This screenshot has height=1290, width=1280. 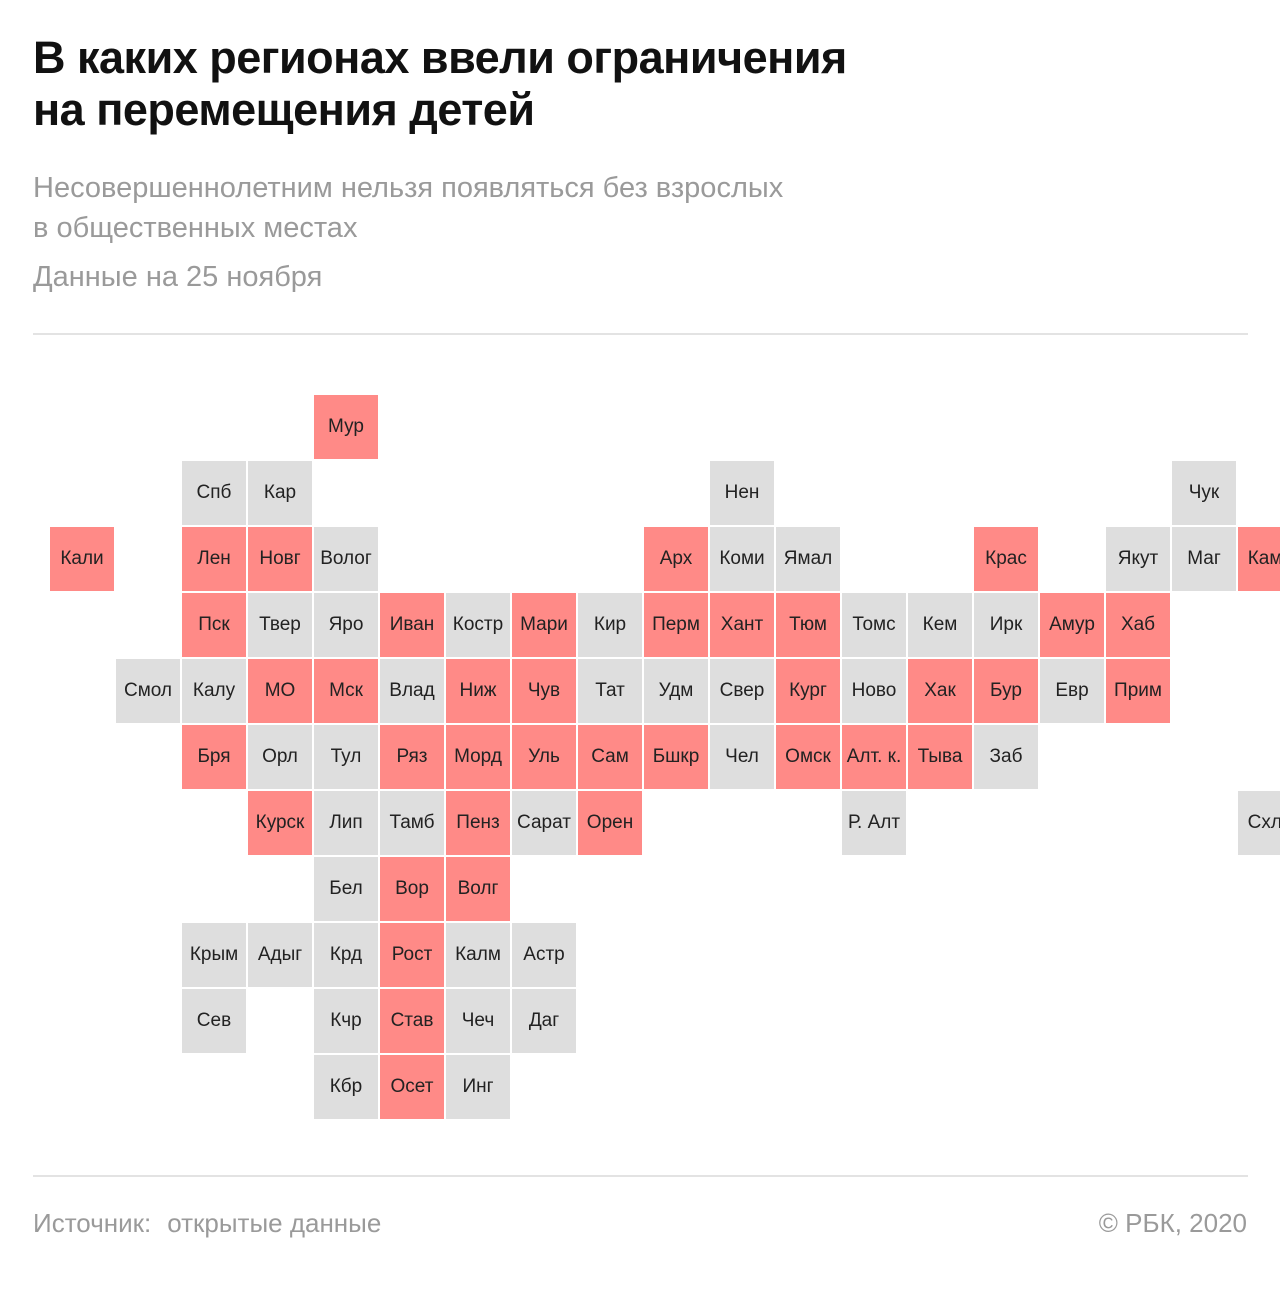 I want to click on copyright: © РБК, 2020, so click(x=1172, y=1223).